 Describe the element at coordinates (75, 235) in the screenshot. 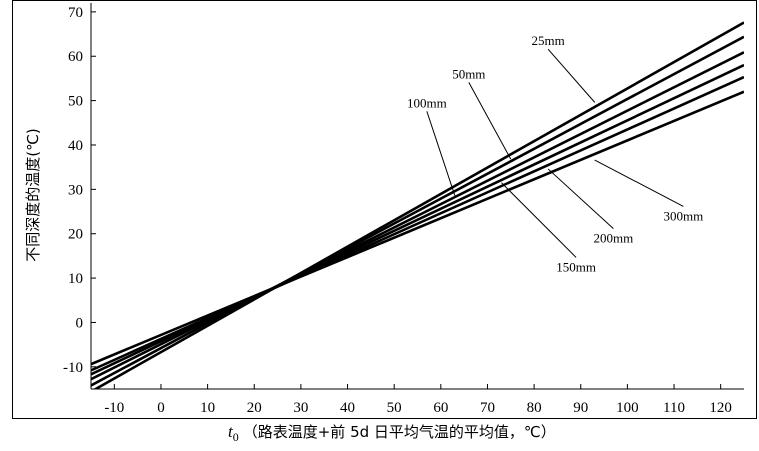

I see `y-tick-label: 20` at that location.